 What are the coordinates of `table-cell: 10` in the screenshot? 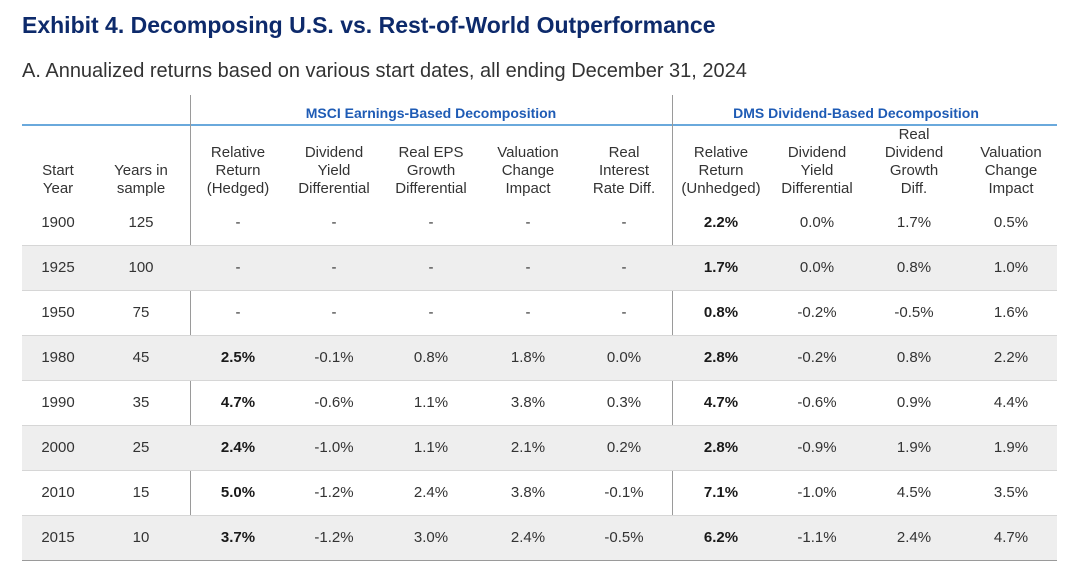 It's located at (141, 537).